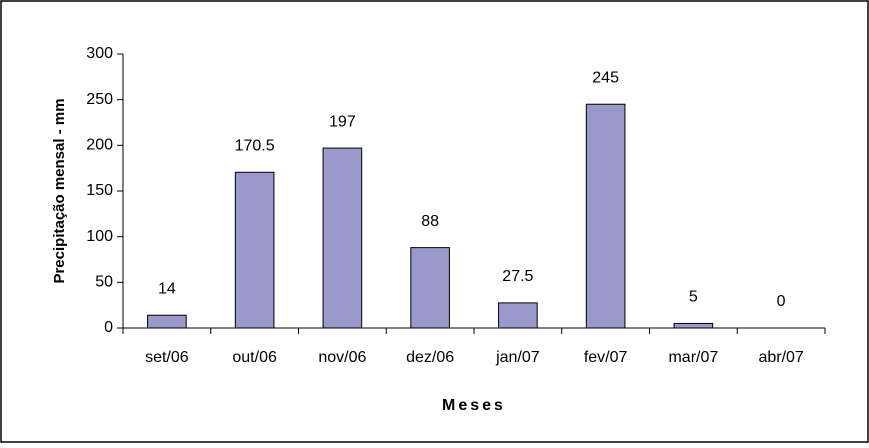  Describe the element at coordinates (517, 357) in the screenshot. I see `x-tick-label: jan/07` at that location.